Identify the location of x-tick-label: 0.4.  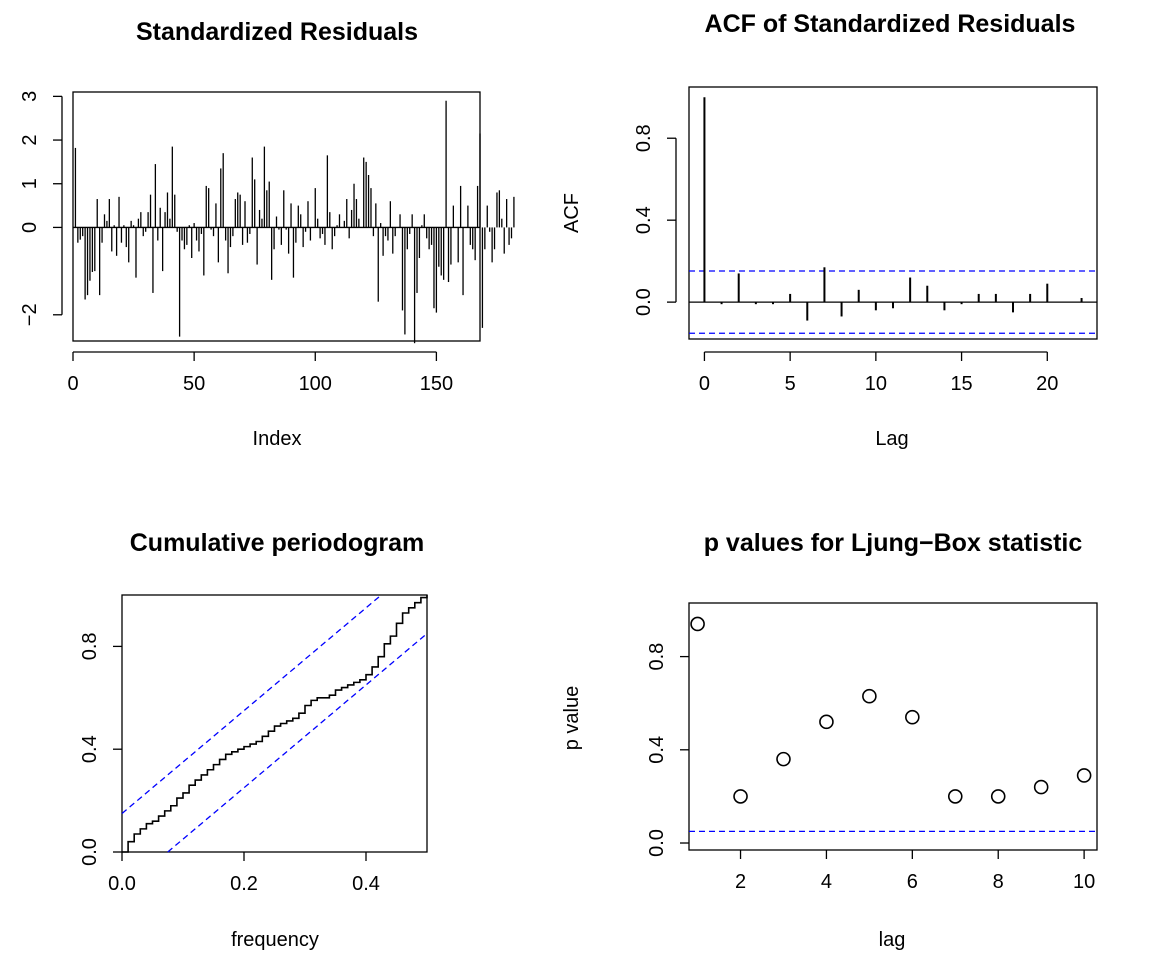
(366, 884).